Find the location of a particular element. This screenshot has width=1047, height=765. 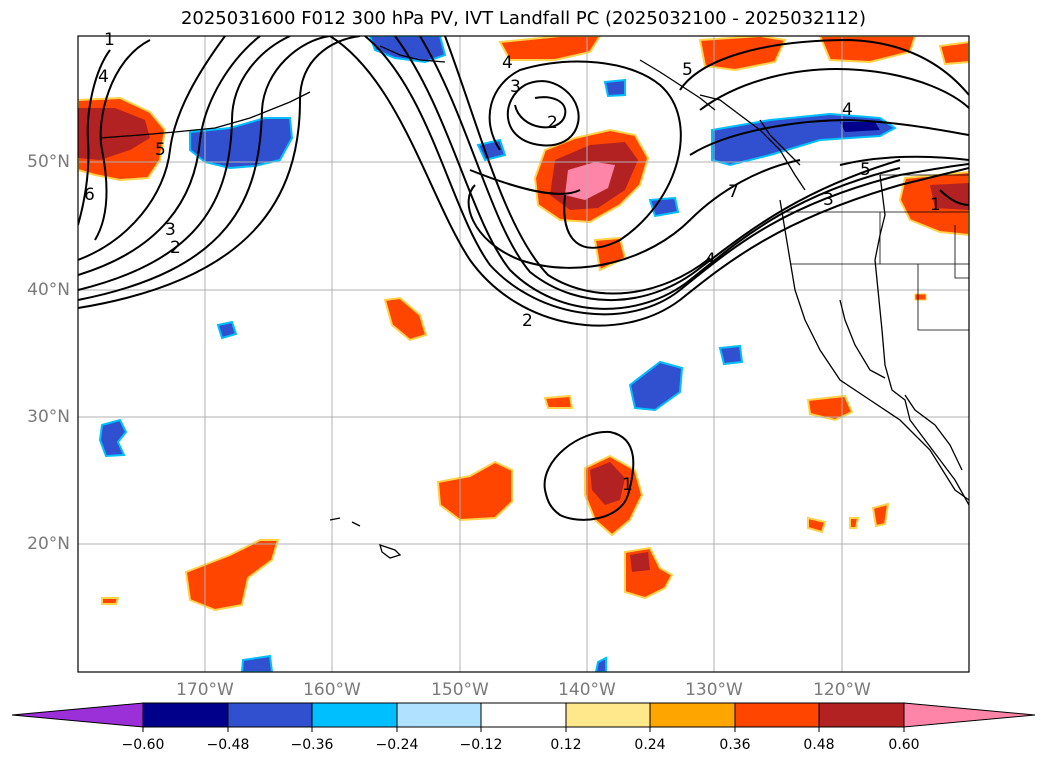

shade-red-top4 is located at coordinates (953, 53).